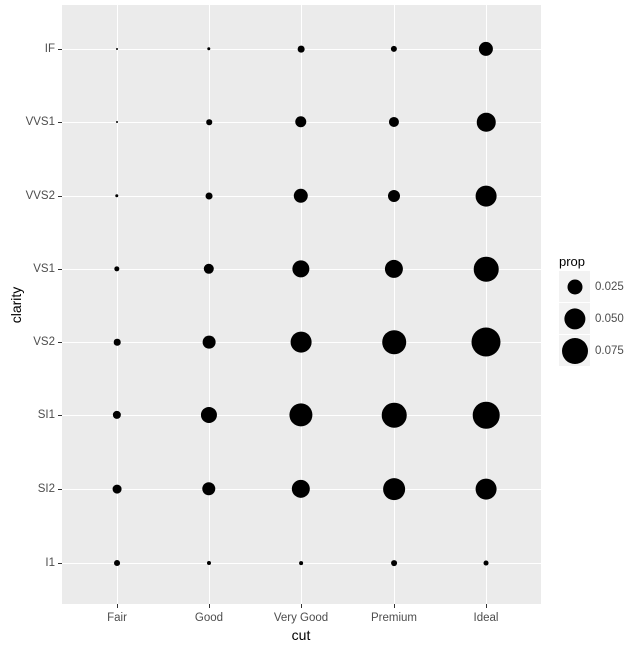 The width and height of the screenshot is (633, 646). Describe the element at coordinates (44, 269) in the screenshot. I see `y-tick-label: VS1` at that location.